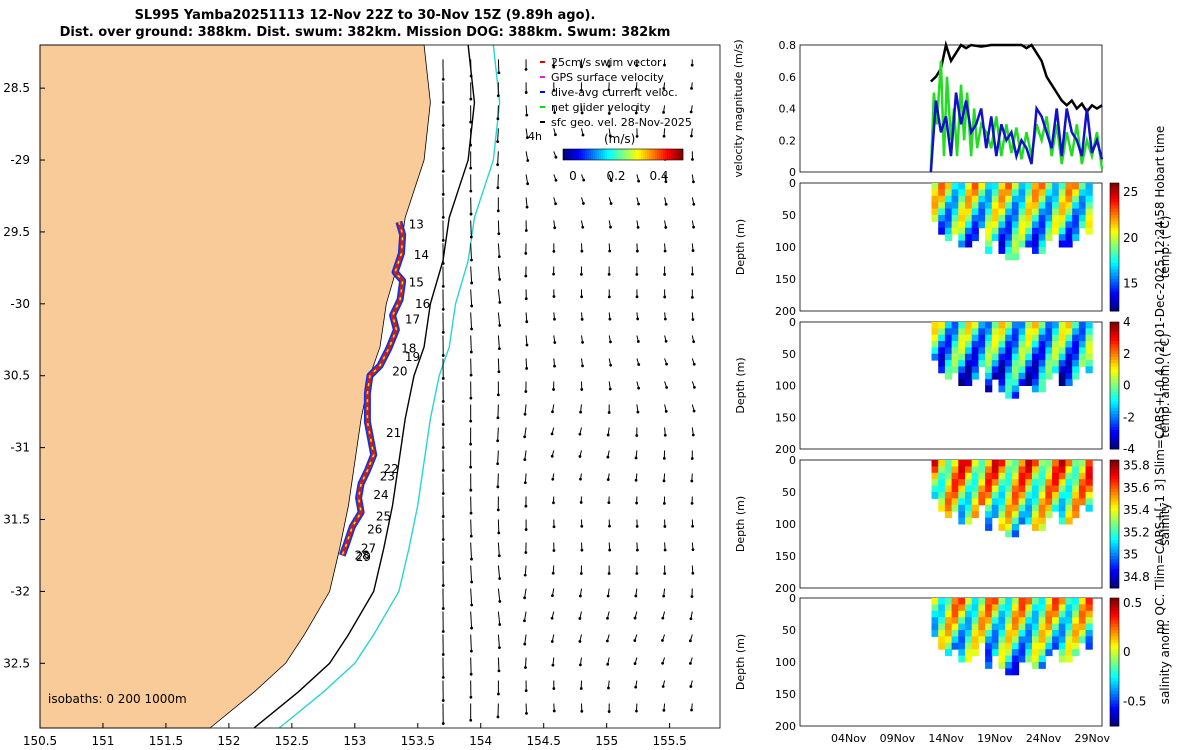 The height and width of the screenshot is (750, 1200). What do you see at coordinates (792, 322) in the screenshot?
I see `depth-ytick-label: 0` at bounding box center [792, 322].